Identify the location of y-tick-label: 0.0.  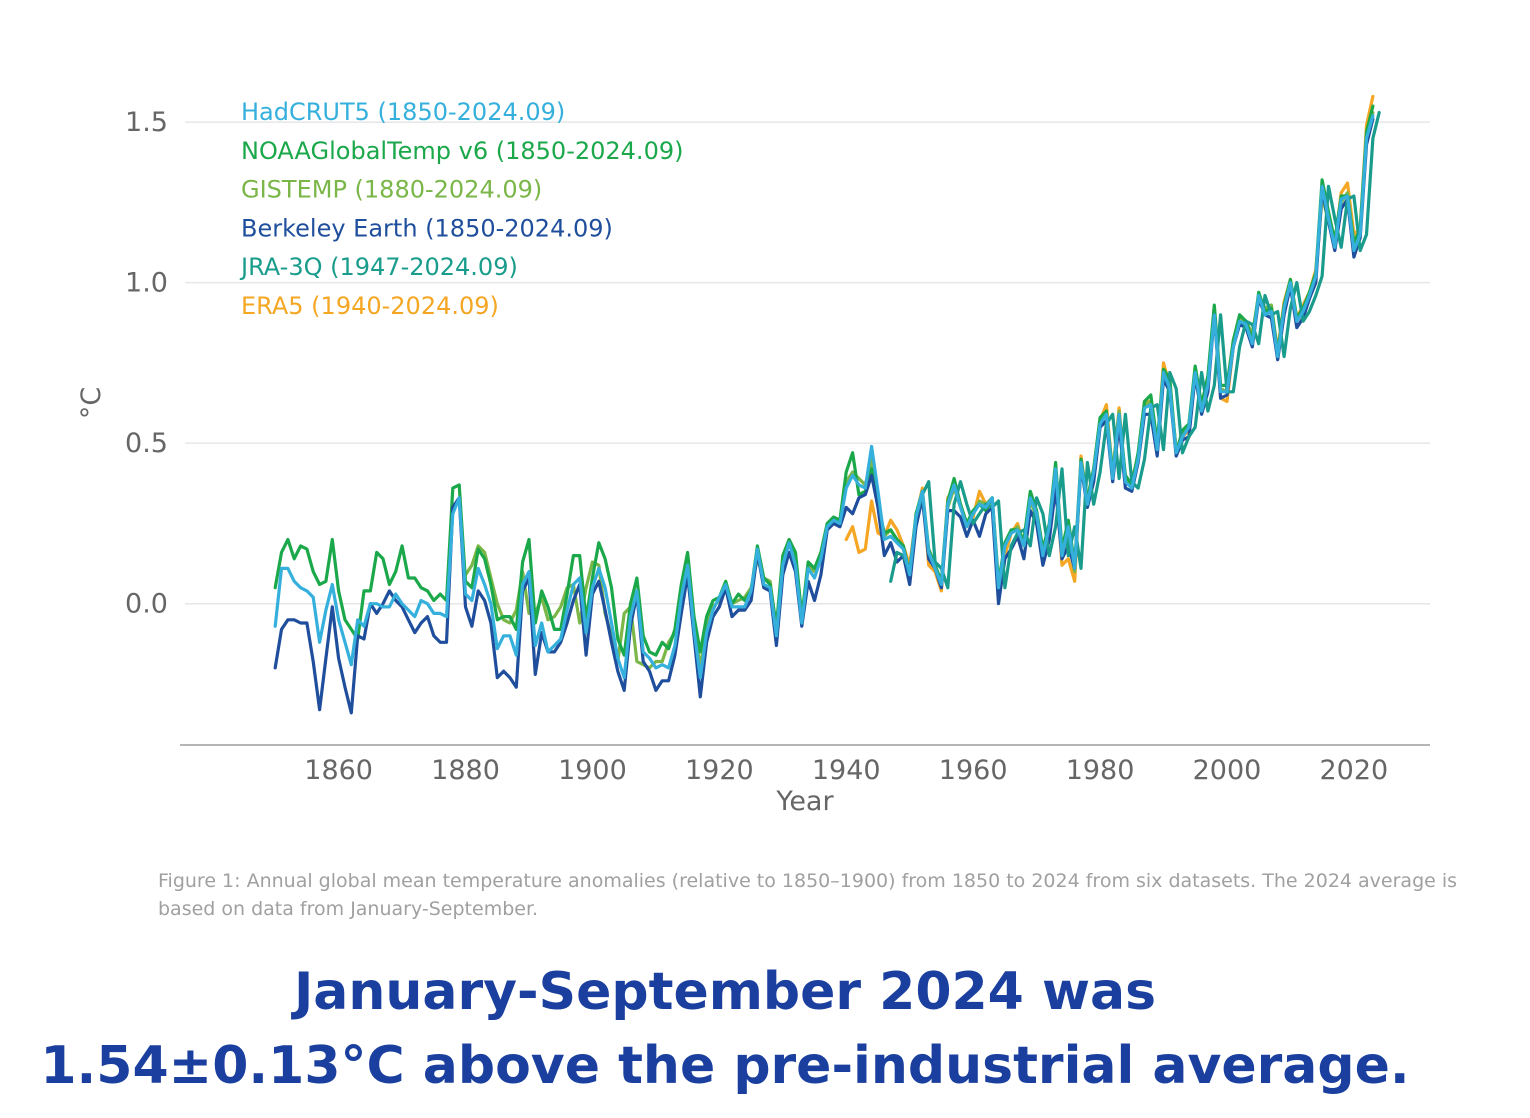
(146, 604).